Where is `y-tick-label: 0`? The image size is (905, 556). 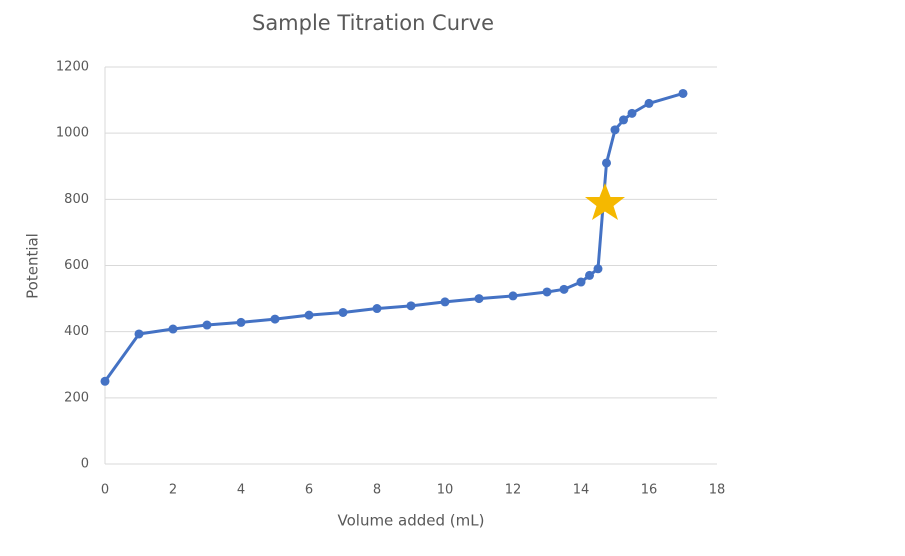
y-tick-label: 0 is located at coordinates (85, 464).